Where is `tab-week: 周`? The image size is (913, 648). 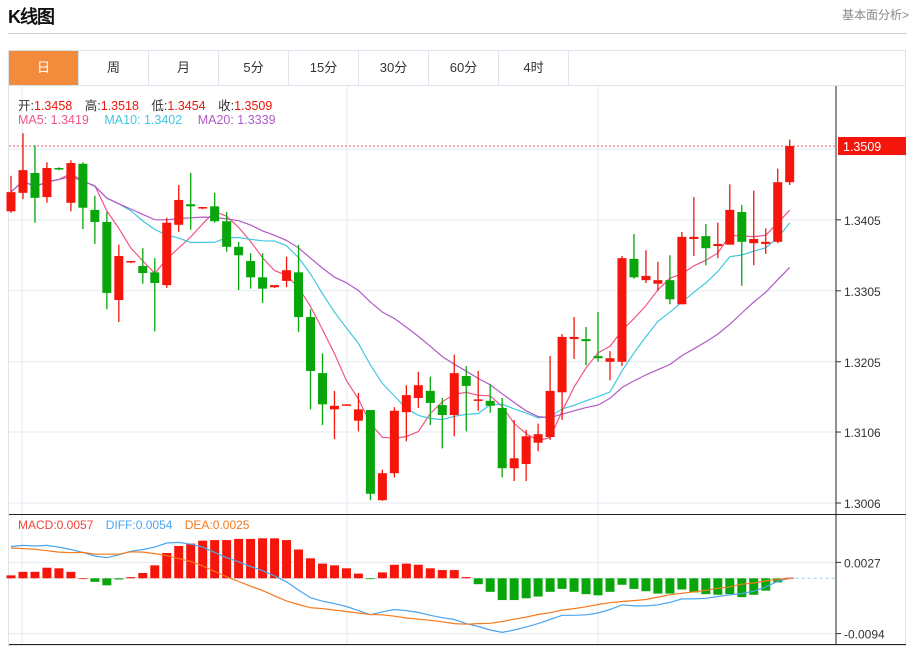
tab-week: 周 is located at coordinates (114, 68).